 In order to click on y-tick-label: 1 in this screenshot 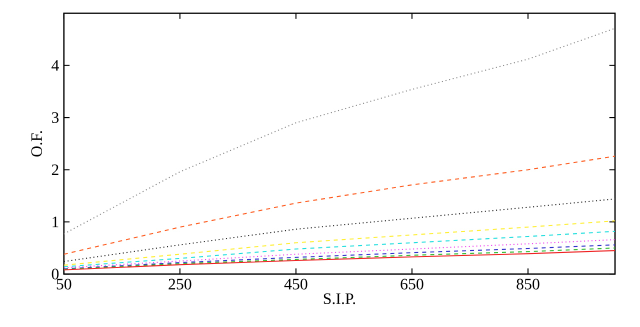, I will do `click(55, 222)`.